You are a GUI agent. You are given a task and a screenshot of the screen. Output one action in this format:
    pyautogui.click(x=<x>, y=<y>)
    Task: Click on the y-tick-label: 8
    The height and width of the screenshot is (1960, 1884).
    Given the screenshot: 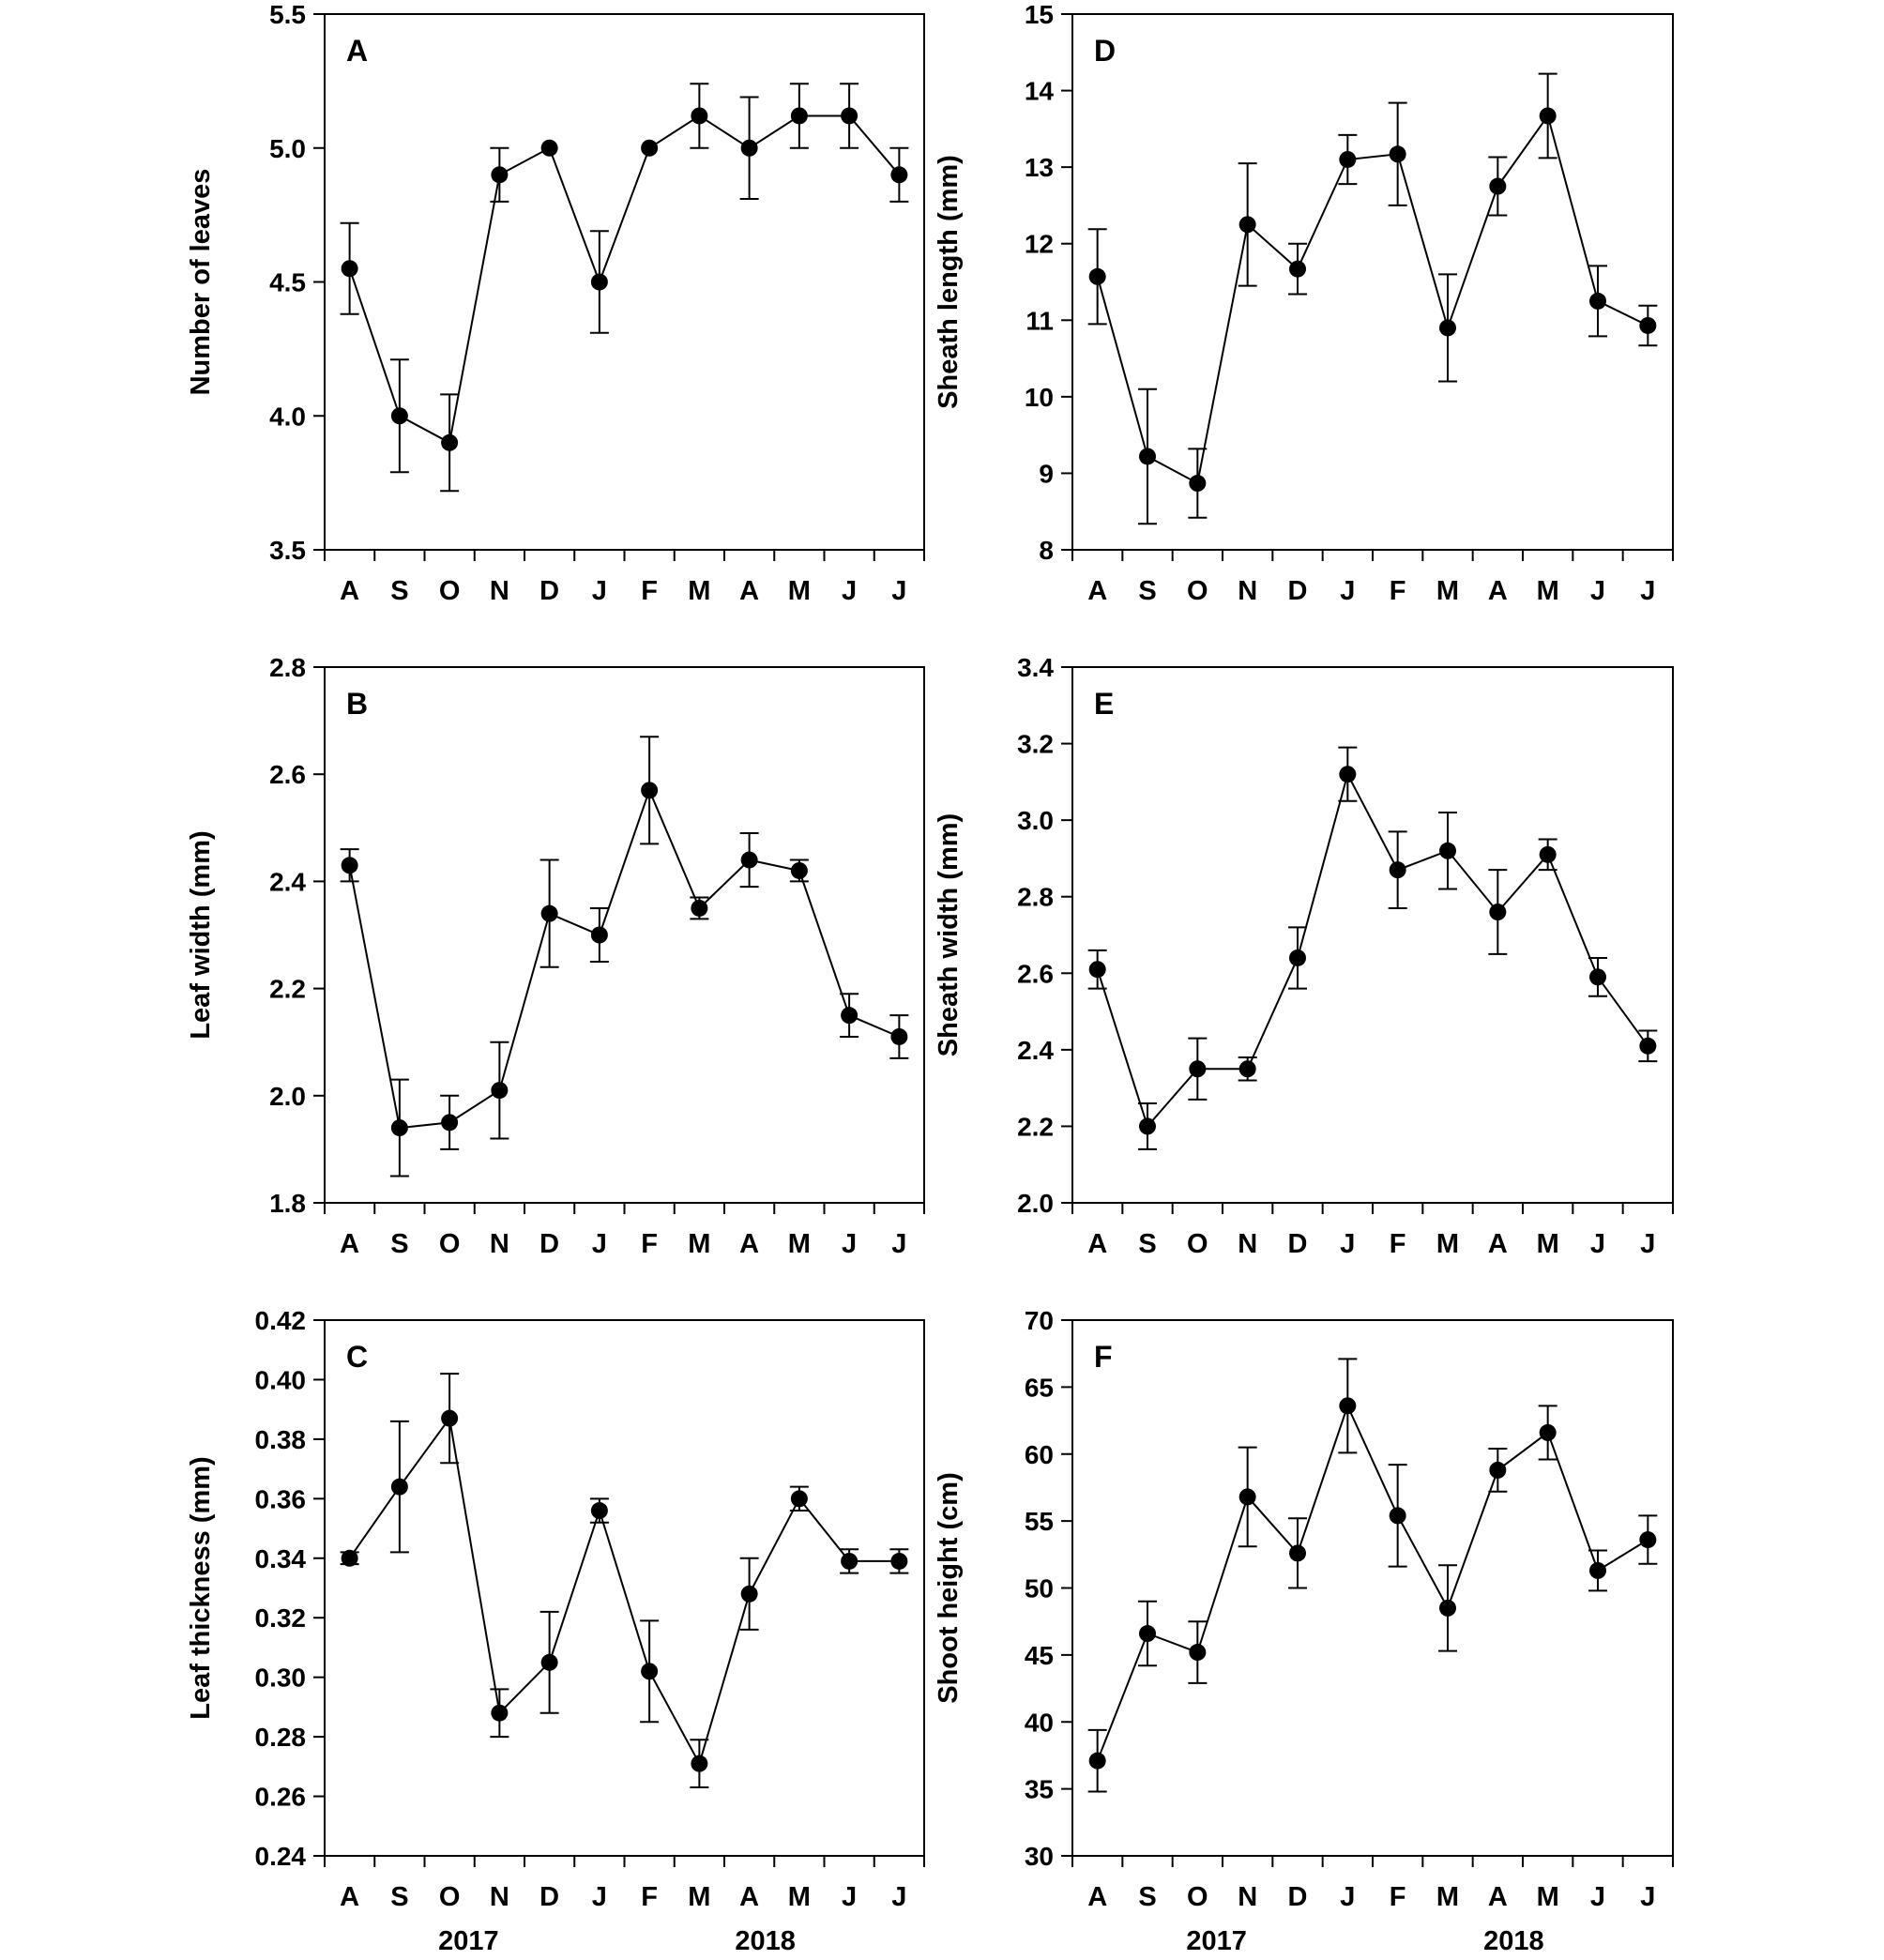 What is the action you would take?
    pyautogui.click(x=1046, y=550)
    